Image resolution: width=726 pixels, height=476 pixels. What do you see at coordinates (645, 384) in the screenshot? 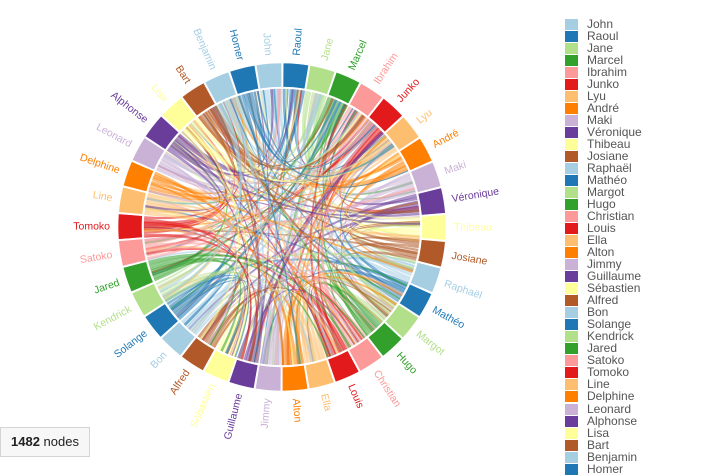
I see `legend-item-line: Line` at bounding box center [645, 384].